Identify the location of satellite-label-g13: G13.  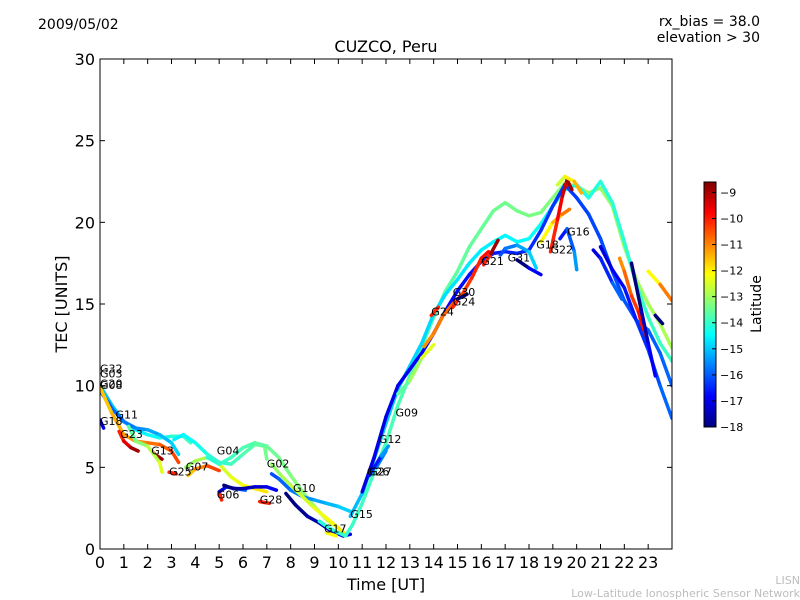
(162, 450).